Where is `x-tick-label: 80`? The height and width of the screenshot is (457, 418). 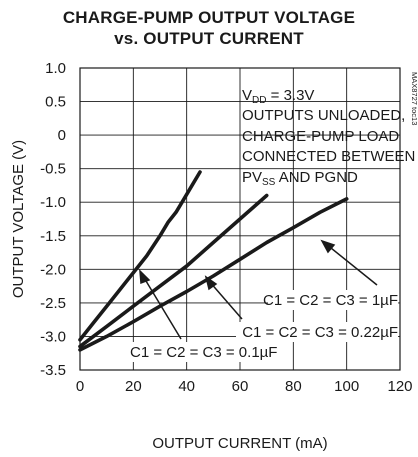 x-tick-label: 80 is located at coordinates (293, 386).